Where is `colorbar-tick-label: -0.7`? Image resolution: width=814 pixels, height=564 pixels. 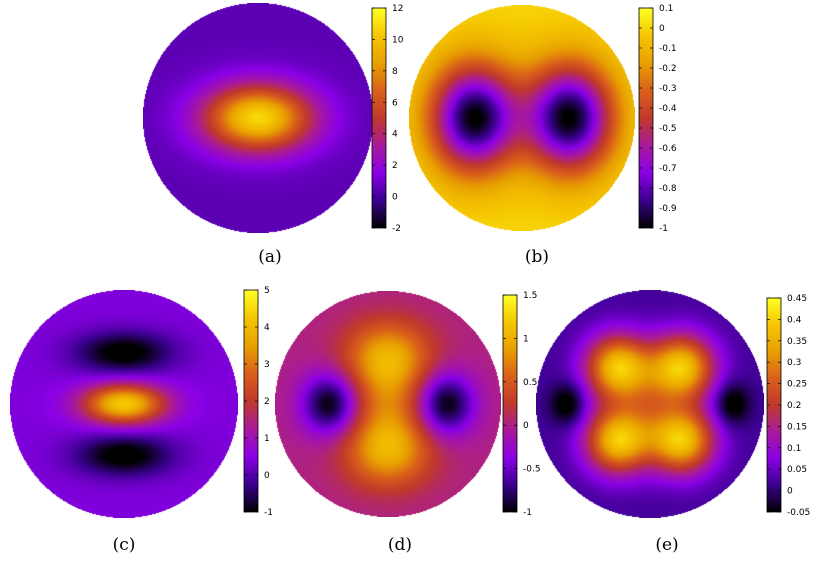
colorbar-tick-label: -0.7 is located at coordinates (668, 169).